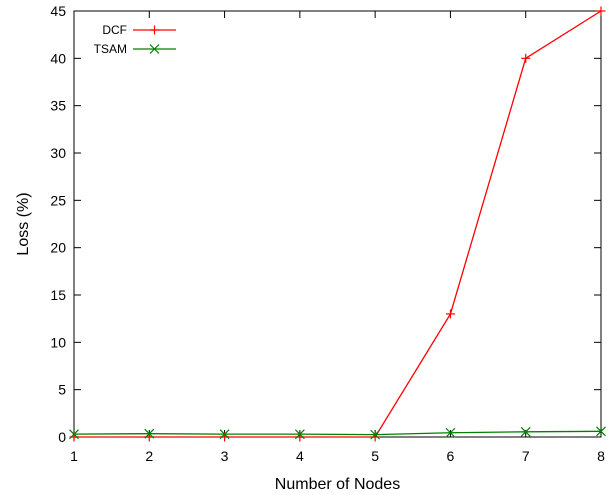 The image size is (614, 495). Describe the element at coordinates (62, 437) in the screenshot. I see `y-tick-label: 0` at that location.